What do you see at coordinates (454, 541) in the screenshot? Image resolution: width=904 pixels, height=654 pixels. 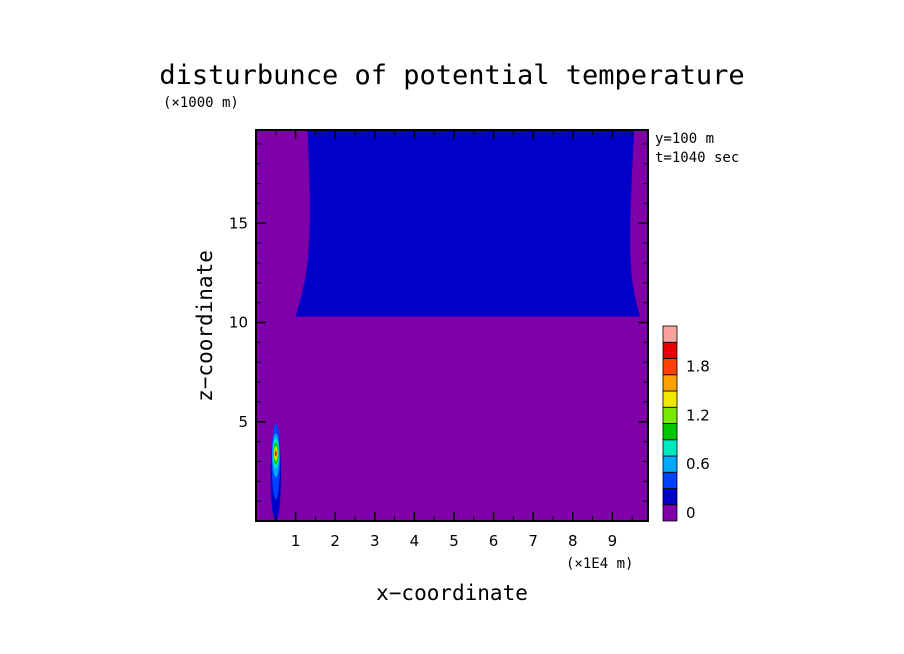 I see `x-tick-label: 5` at bounding box center [454, 541].